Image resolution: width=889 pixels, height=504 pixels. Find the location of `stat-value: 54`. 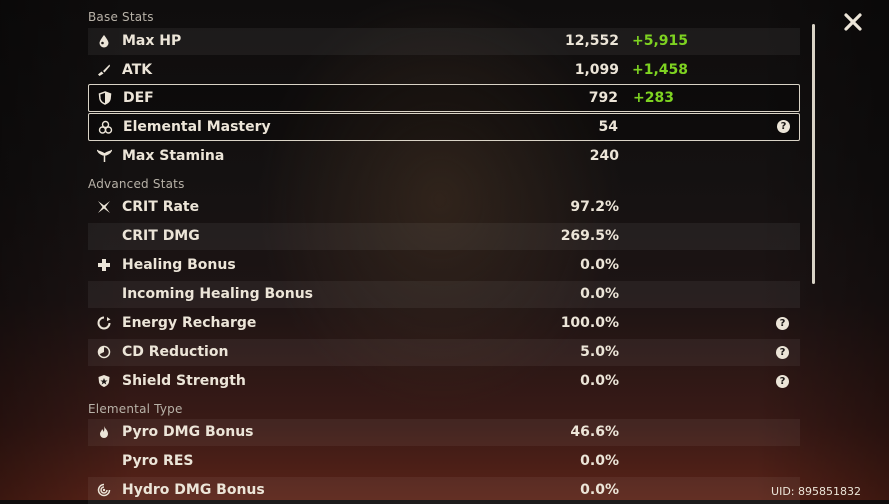

stat-value: 54 is located at coordinates (608, 127).